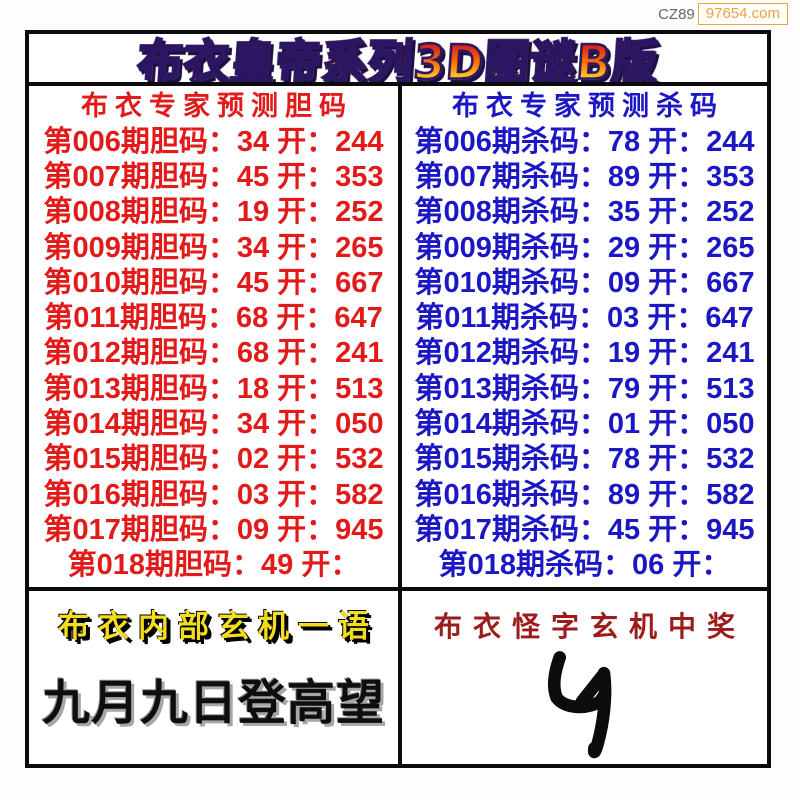 This screenshot has height=800, width=800. I want to click on inner-mystery-cell: 布衣内部玄机一语 九月九日登高望, so click(213, 677).